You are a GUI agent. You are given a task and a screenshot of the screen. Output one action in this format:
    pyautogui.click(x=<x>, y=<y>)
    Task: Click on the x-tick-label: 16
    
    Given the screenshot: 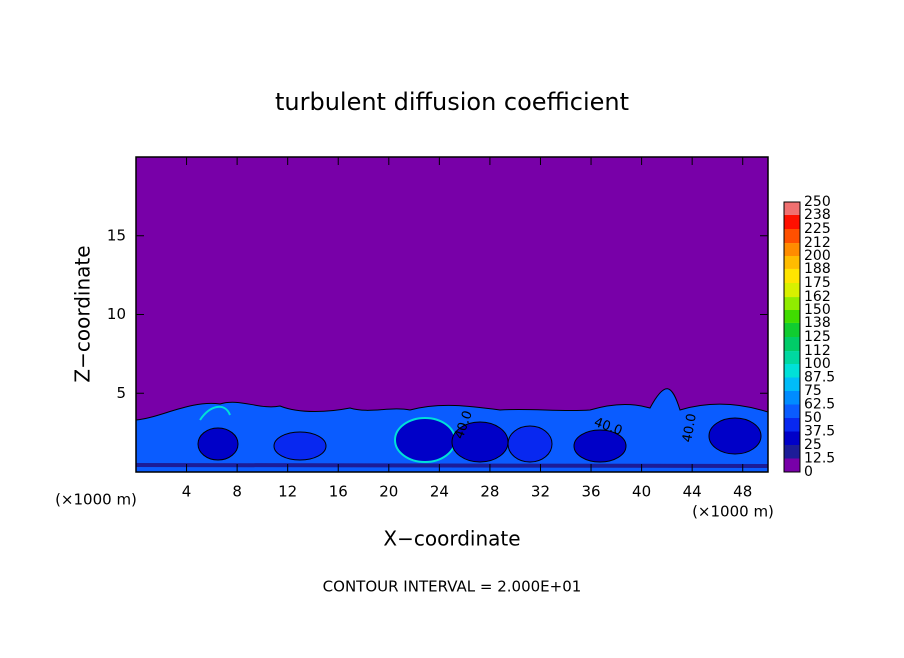 What is the action you would take?
    pyautogui.click(x=338, y=492)
    